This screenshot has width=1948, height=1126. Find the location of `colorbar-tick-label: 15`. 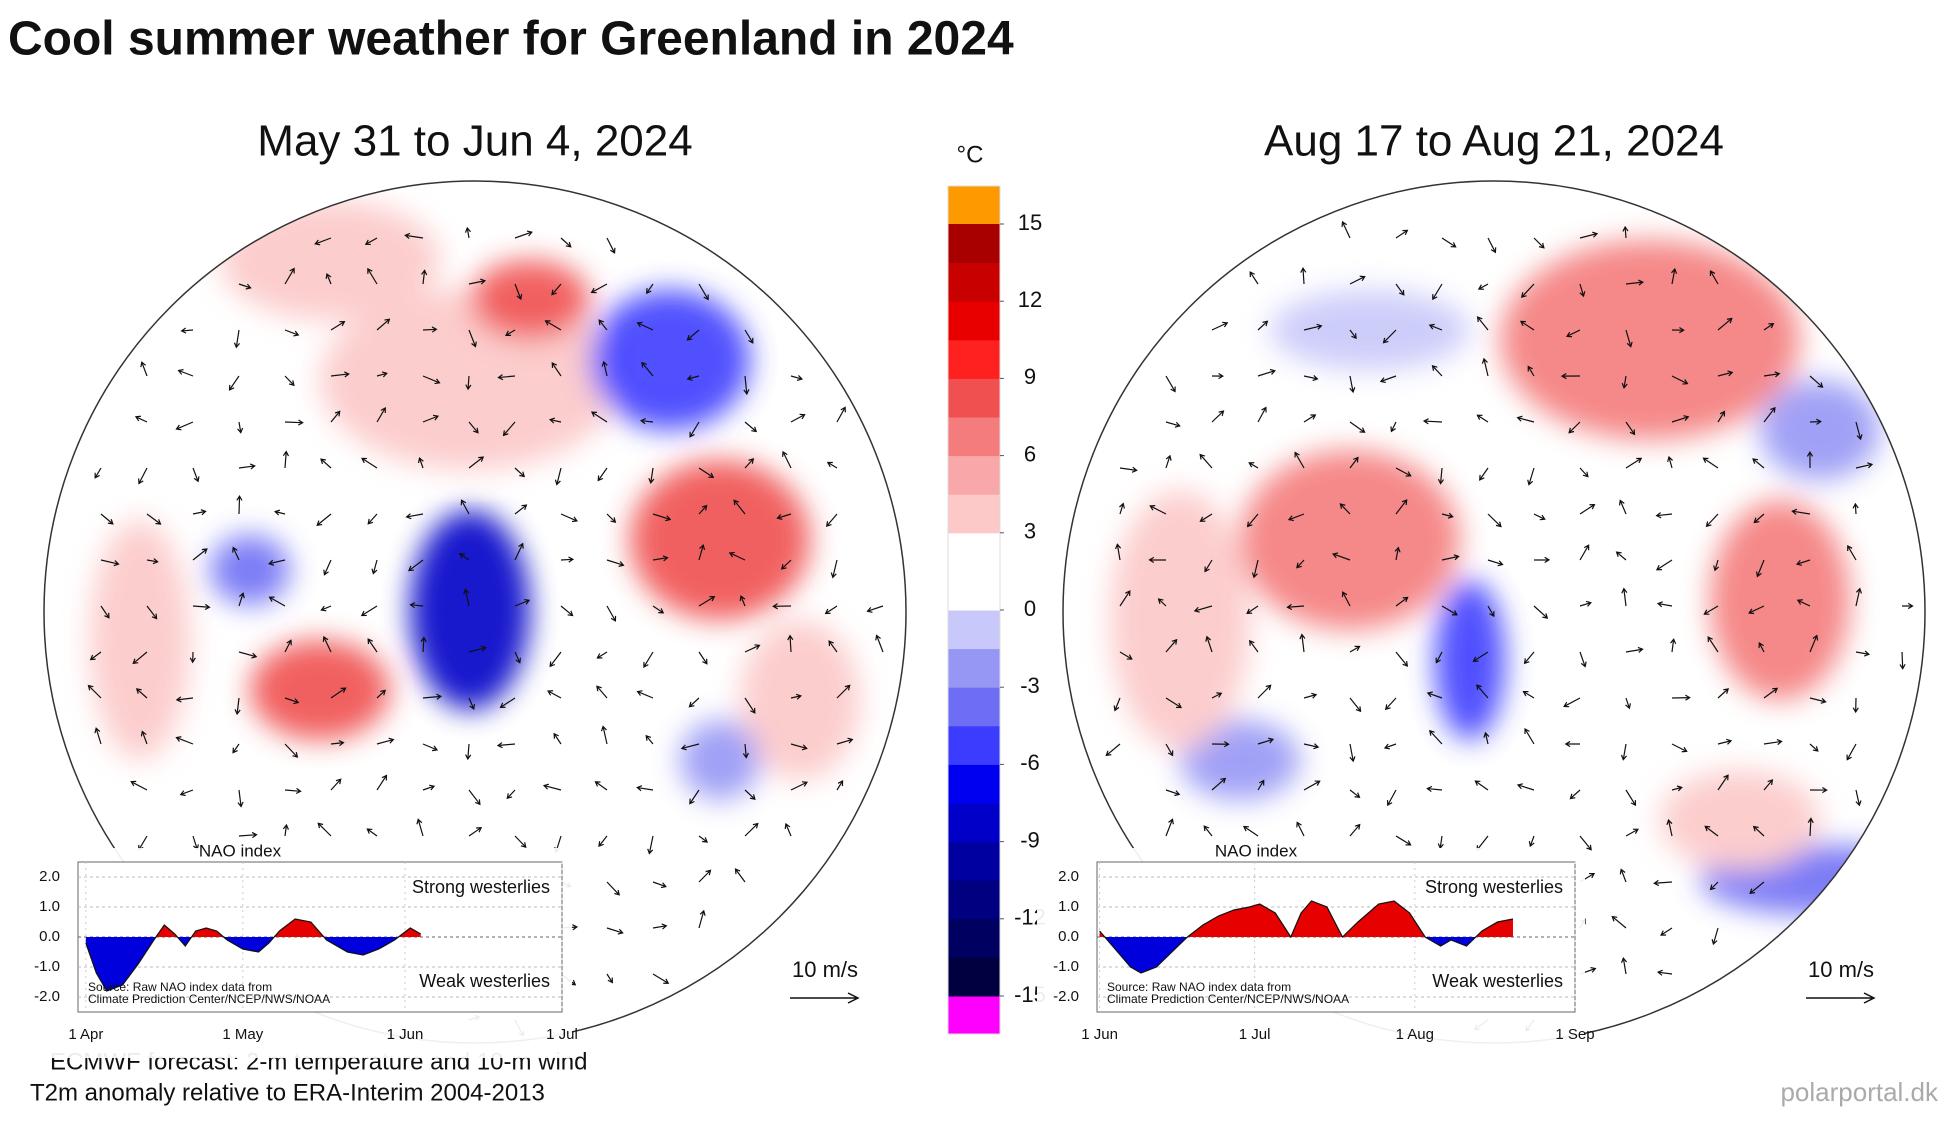

colorbar-tick-label: 15 is located at coordinates (1030, 222).